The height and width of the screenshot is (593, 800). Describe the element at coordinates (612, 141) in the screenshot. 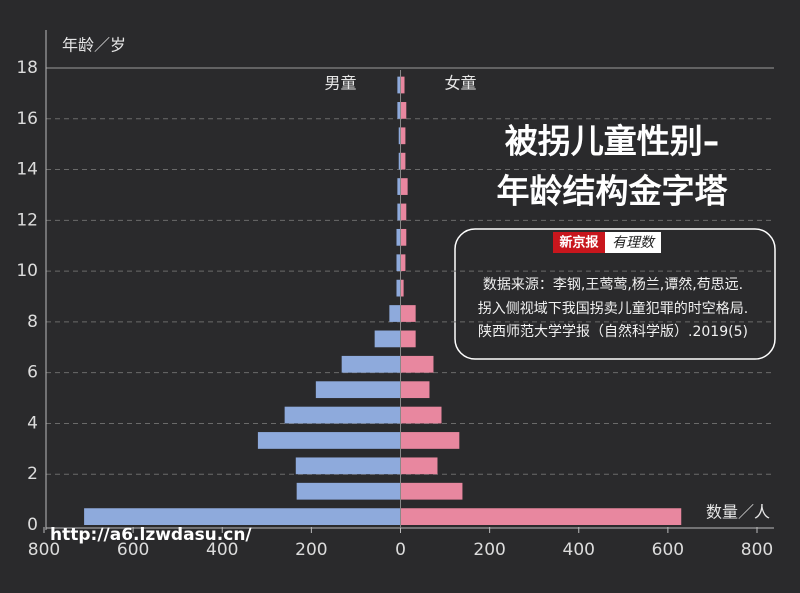

I see `chart-title: 被拐儿童性别–` at that location.